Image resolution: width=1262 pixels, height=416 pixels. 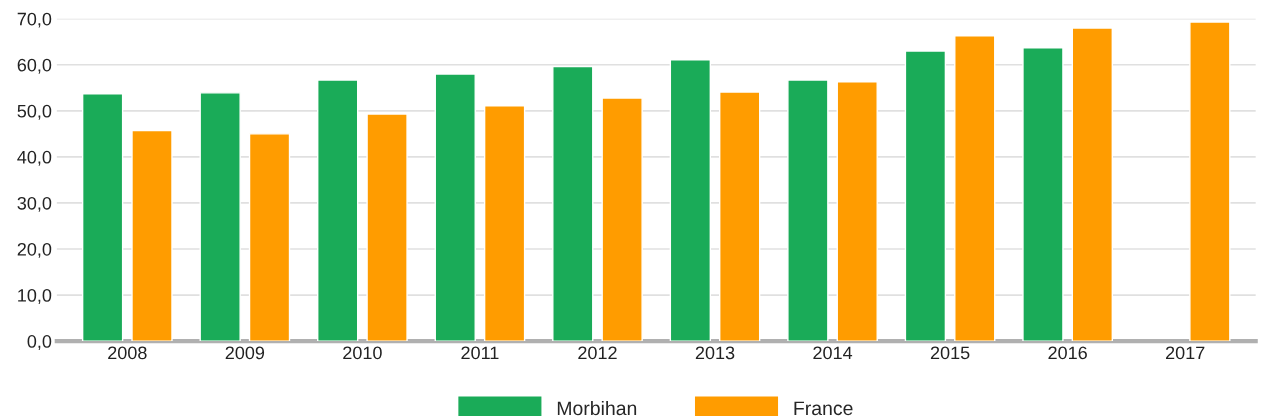 What do you see at coordinates (34, 112) in the screenshot?
I see `y-tick-label: 50,0` at bounding box center [34, 112].